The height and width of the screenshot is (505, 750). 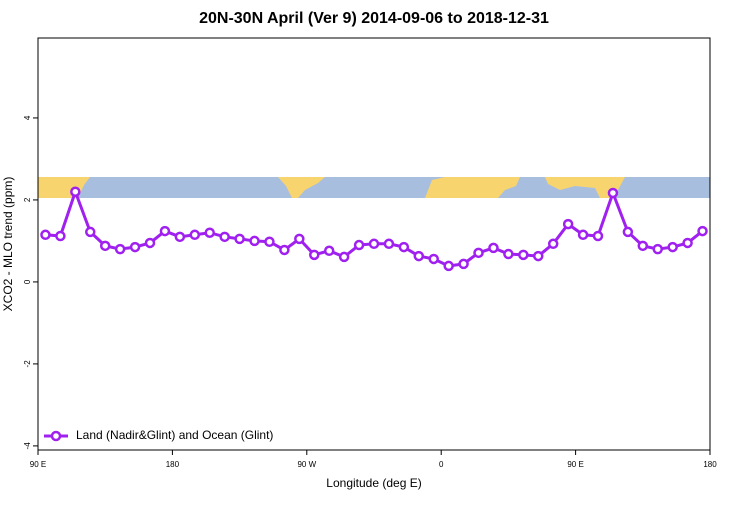 I want to click on map-strip, so click(x=374, y=187).